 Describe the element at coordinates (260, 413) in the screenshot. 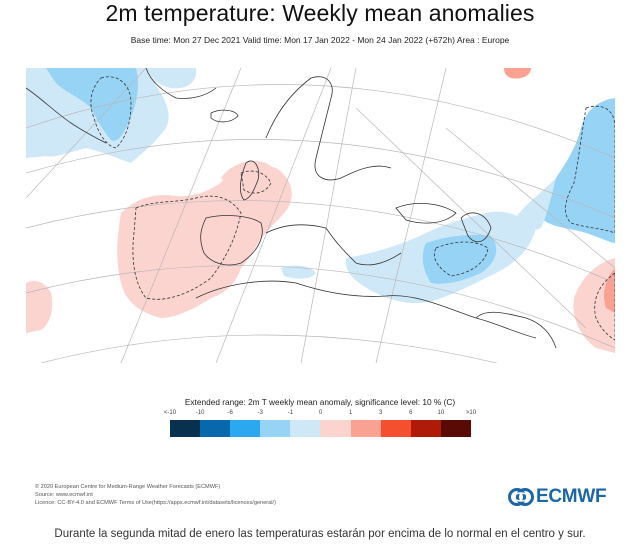

I see `colorbar-tick-label: -3` at that location.